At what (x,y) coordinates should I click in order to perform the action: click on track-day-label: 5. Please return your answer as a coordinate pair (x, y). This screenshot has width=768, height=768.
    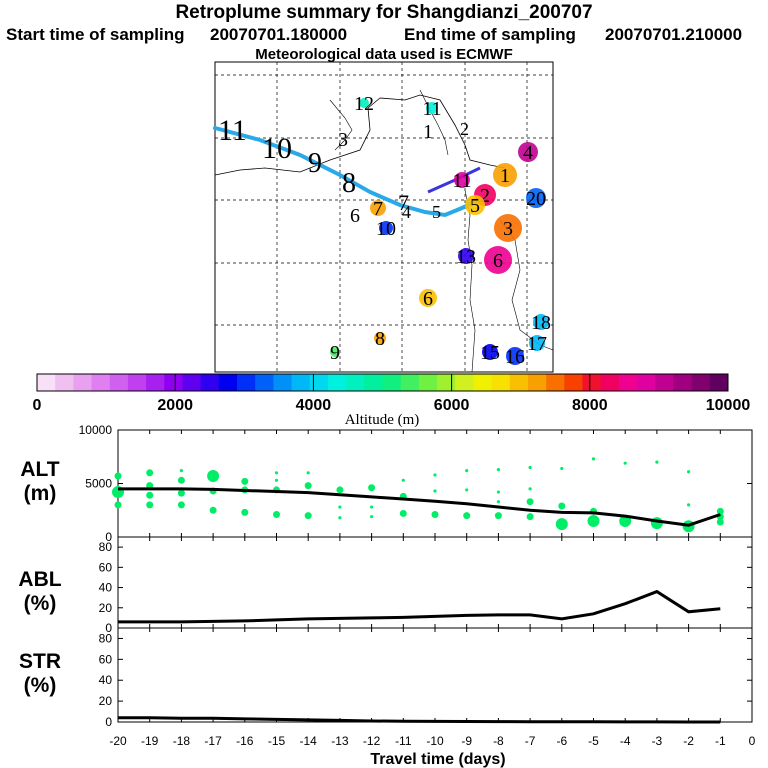
    Looking at the image, I should click on (436, 212).